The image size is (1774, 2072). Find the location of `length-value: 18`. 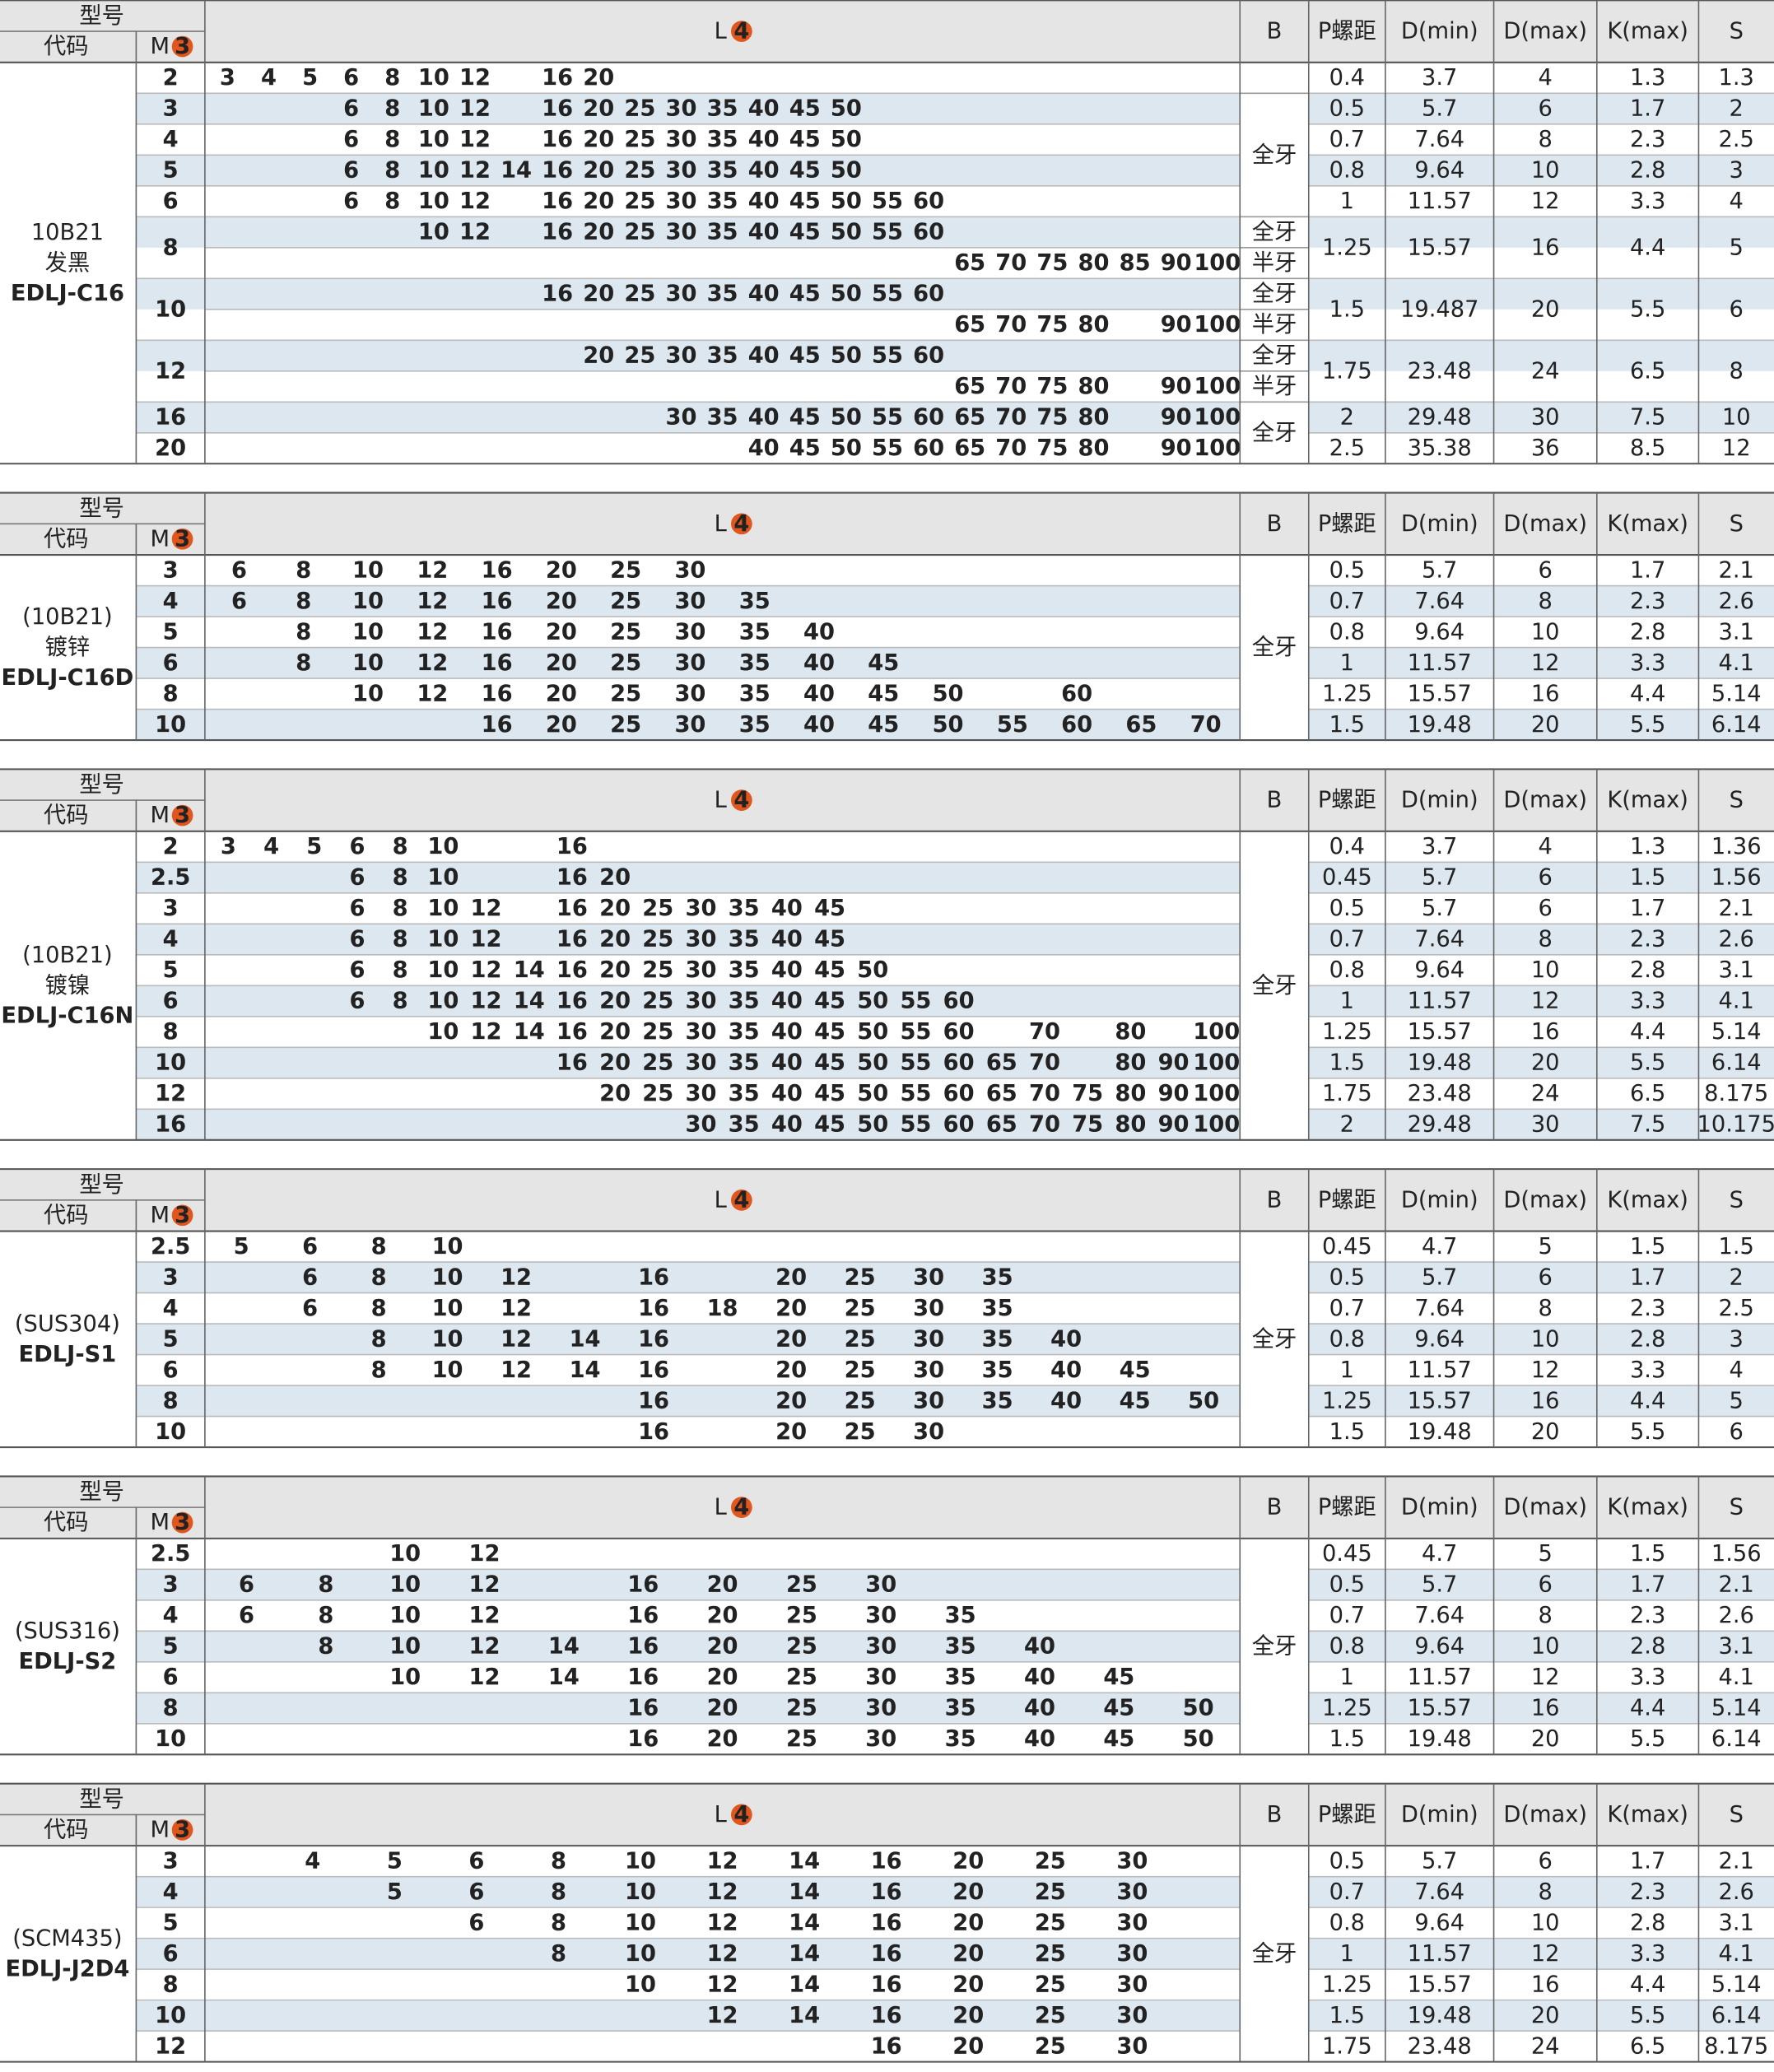

length-value: 18 is located at coordinates (722, 1308).